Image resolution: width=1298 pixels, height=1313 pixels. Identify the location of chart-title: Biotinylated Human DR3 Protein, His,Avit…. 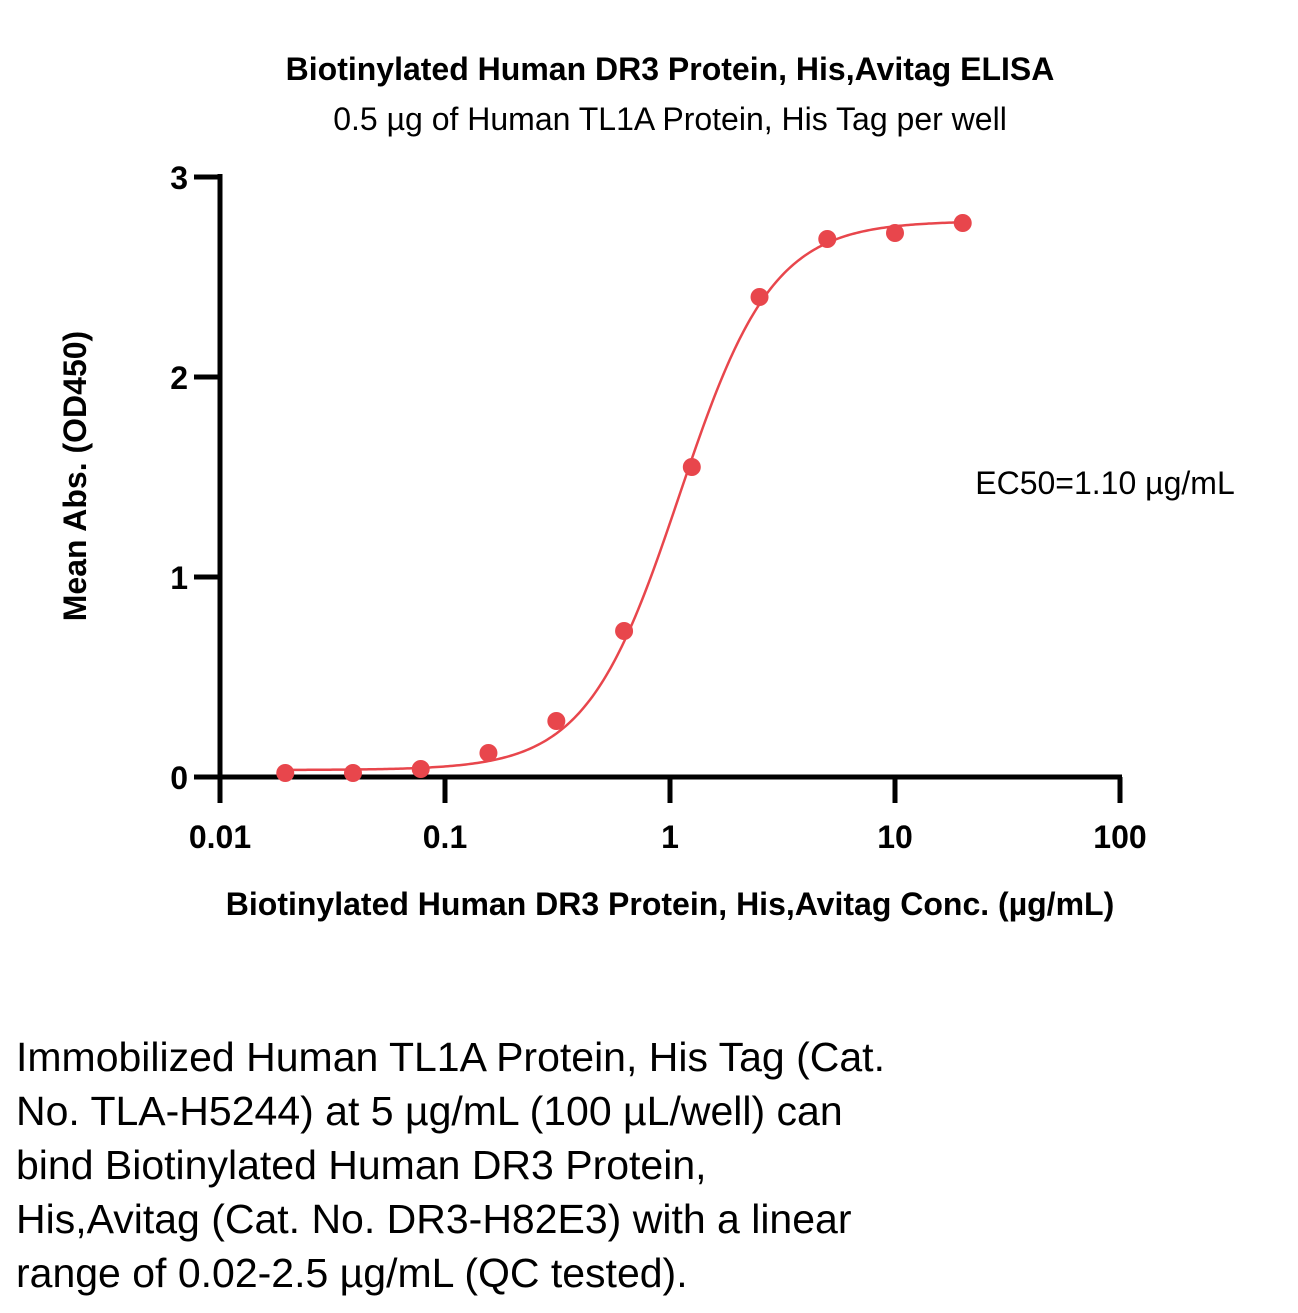
(670, 69).